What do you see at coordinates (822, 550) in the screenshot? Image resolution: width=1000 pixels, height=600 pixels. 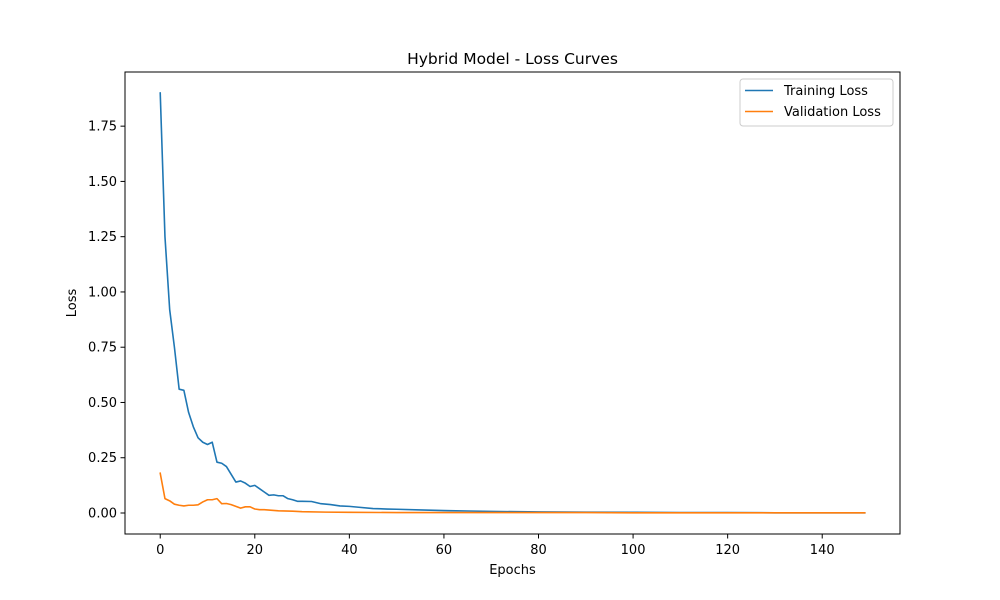 I see `x-tick-label: 140` at bounding box center [822, 550].